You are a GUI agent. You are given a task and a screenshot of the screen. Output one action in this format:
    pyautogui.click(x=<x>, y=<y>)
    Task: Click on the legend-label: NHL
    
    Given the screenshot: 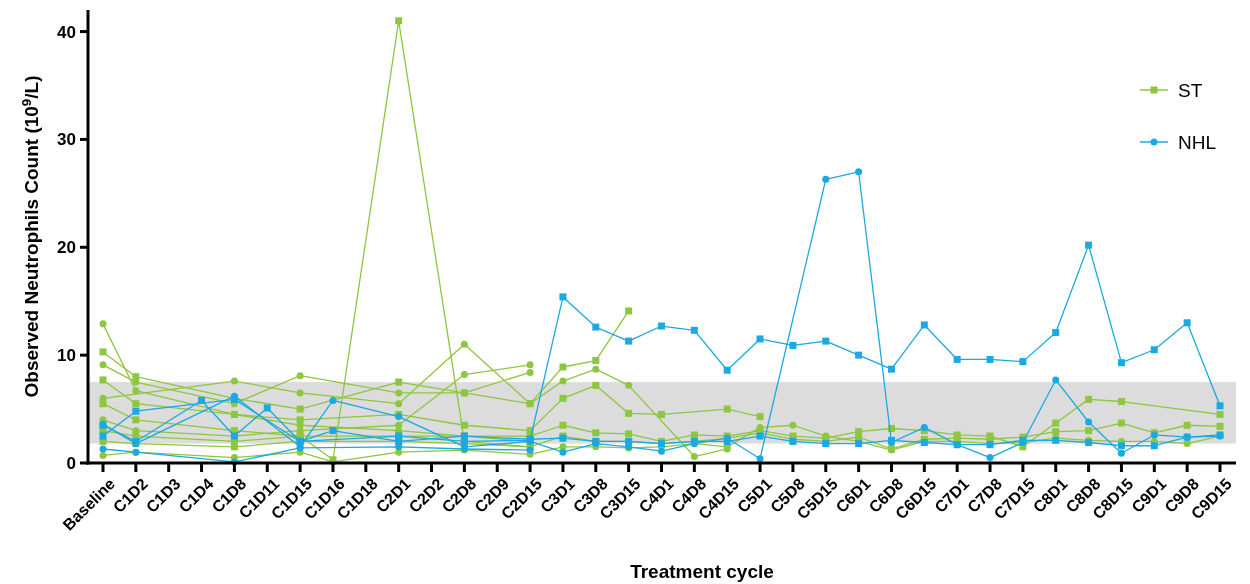 What is the action you would take?
    pyautogui.click(x=1197, y=142)
    